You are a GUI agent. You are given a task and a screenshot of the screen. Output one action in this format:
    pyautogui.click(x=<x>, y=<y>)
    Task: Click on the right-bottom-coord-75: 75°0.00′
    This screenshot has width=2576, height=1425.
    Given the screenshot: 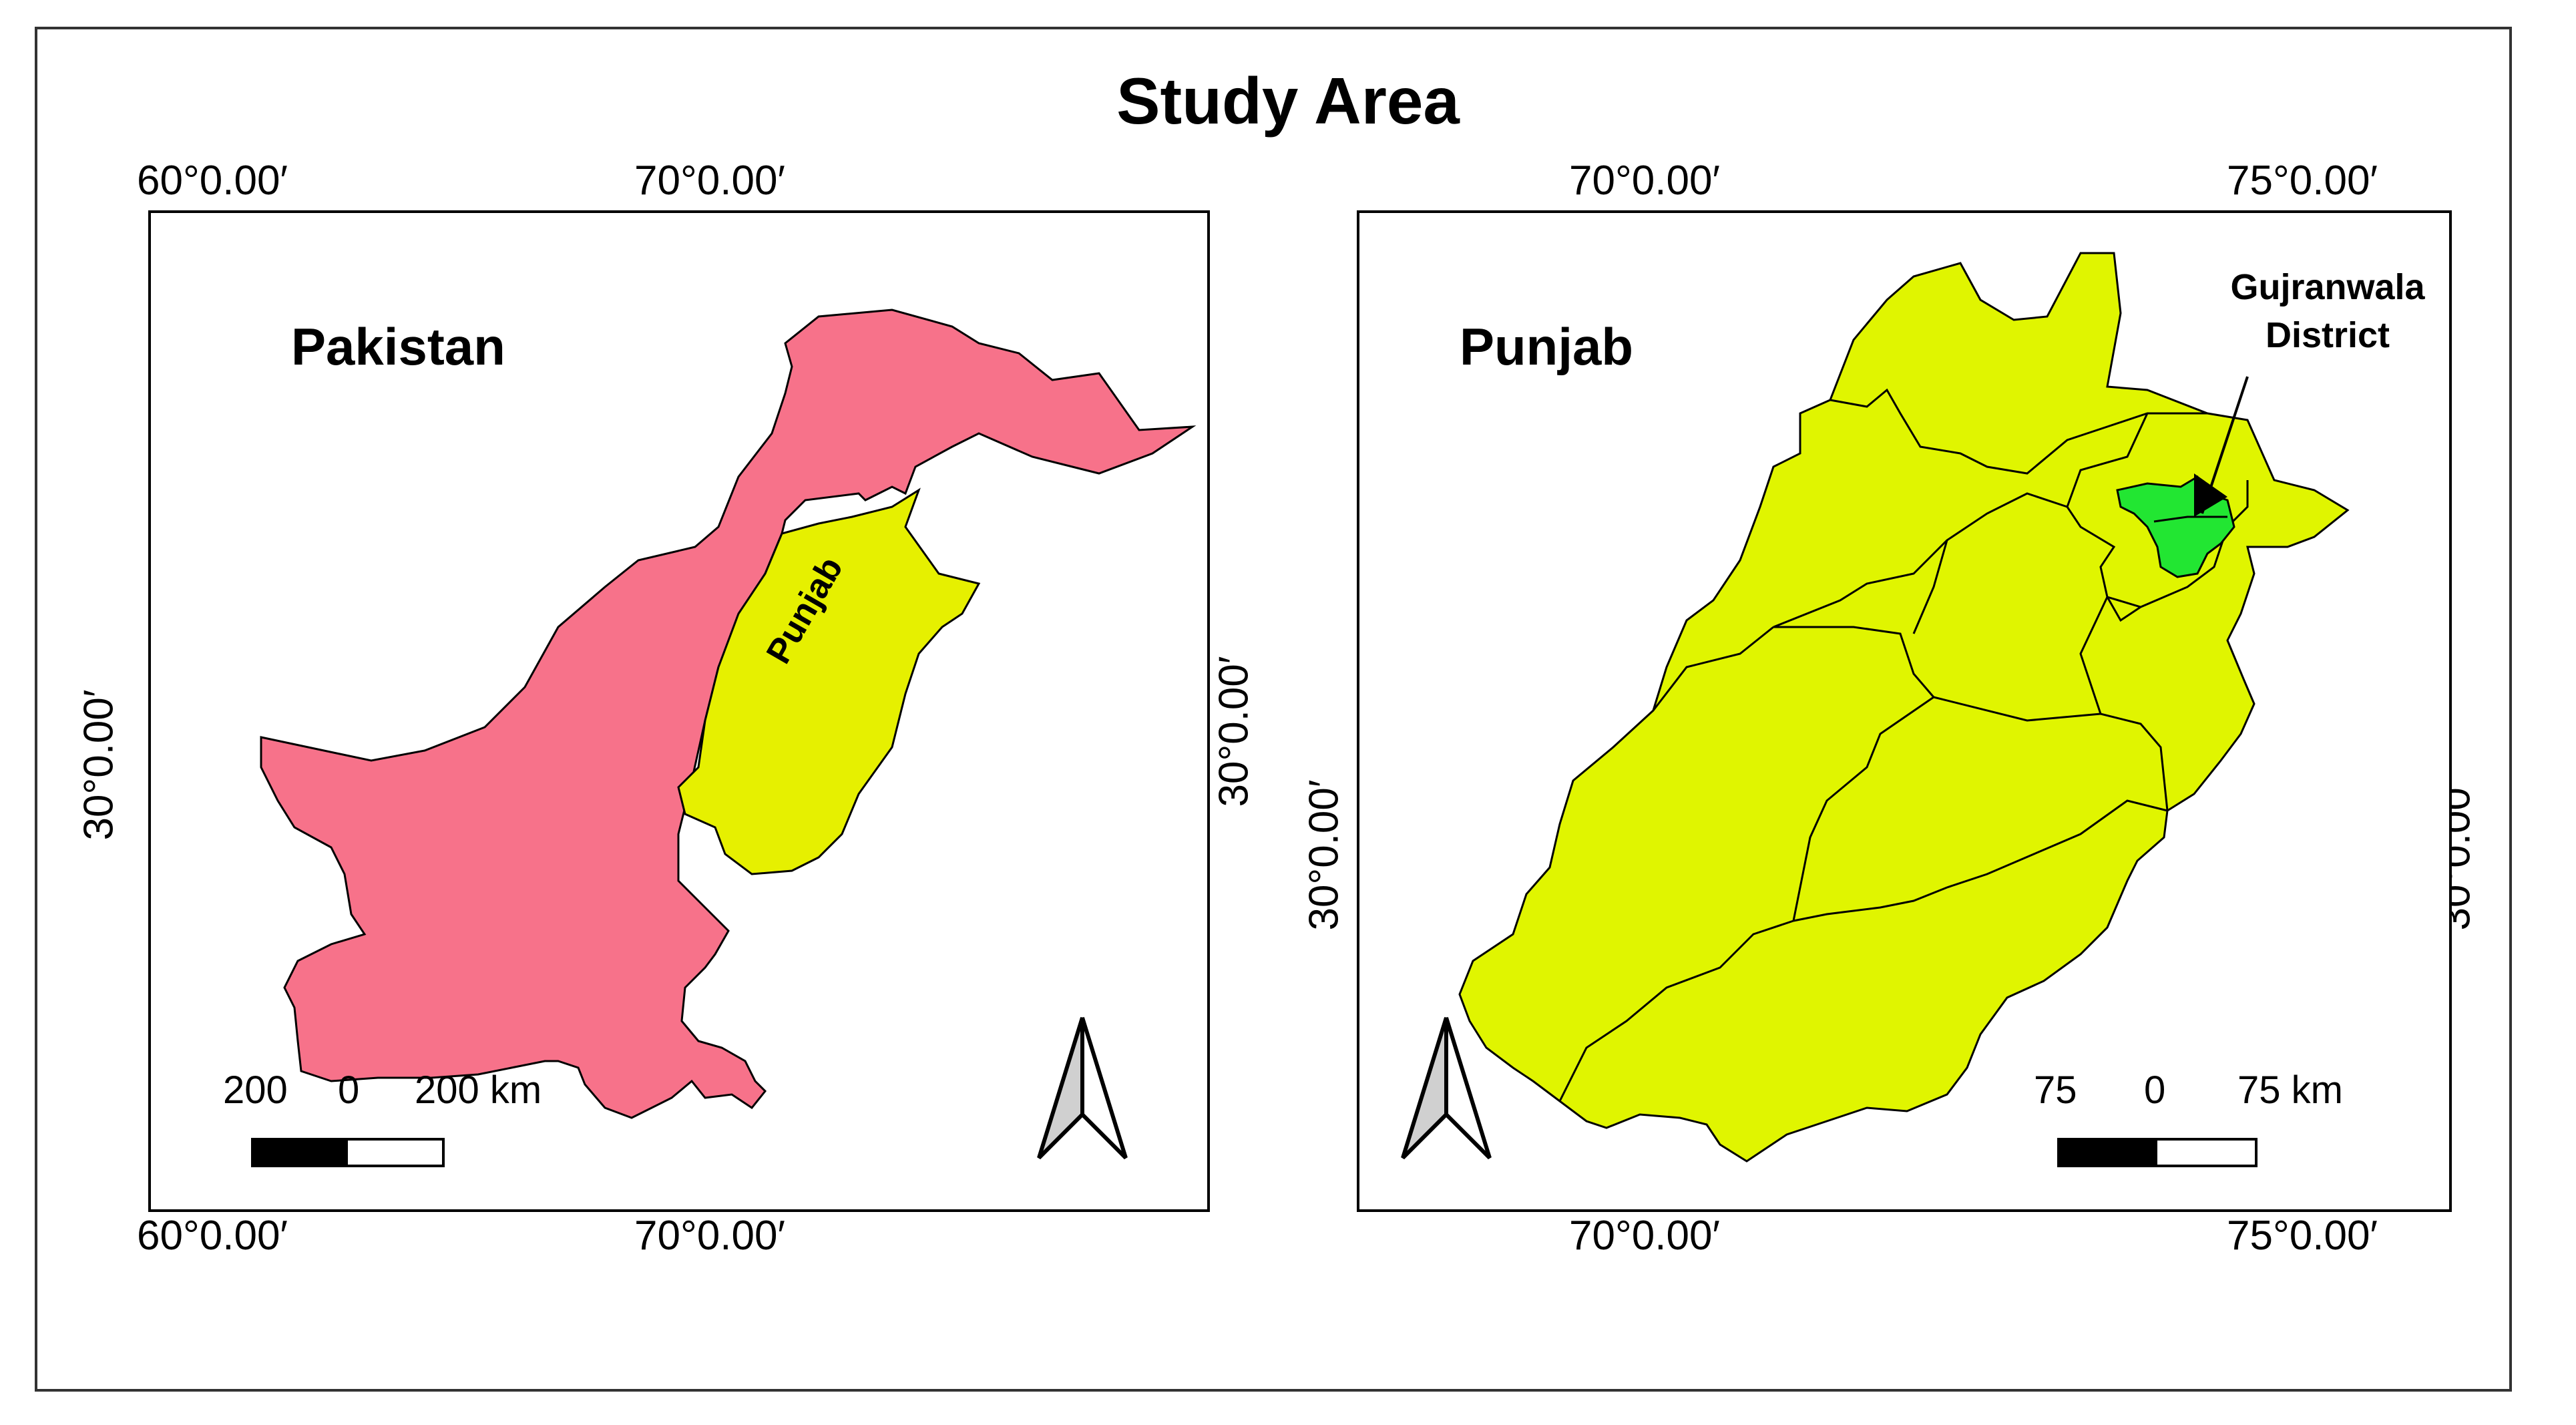 What is the action you would take?
    pyautogui.click(x=2302, y=1236)
    